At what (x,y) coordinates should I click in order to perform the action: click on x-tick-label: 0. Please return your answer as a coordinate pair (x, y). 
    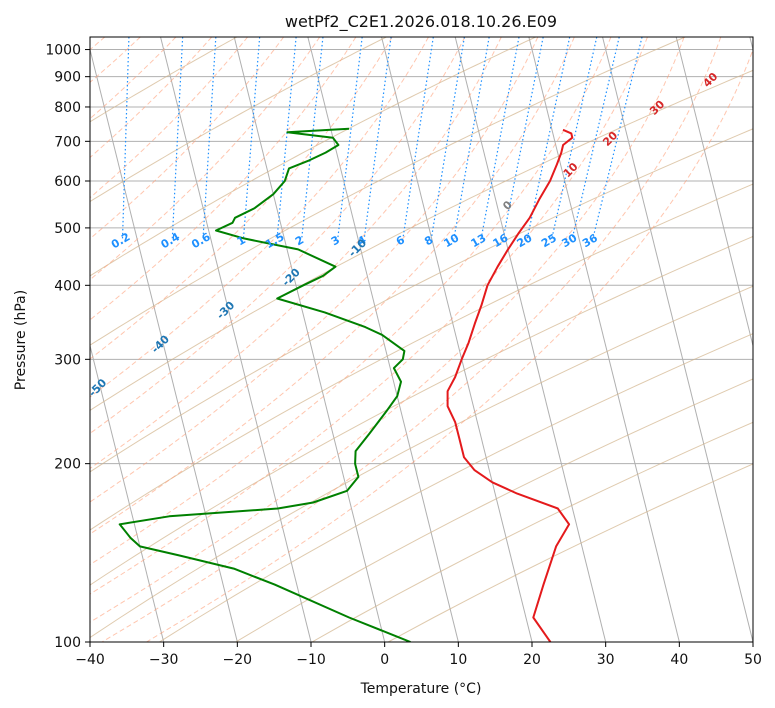
    Looking at the image, I should click on (384, 660).